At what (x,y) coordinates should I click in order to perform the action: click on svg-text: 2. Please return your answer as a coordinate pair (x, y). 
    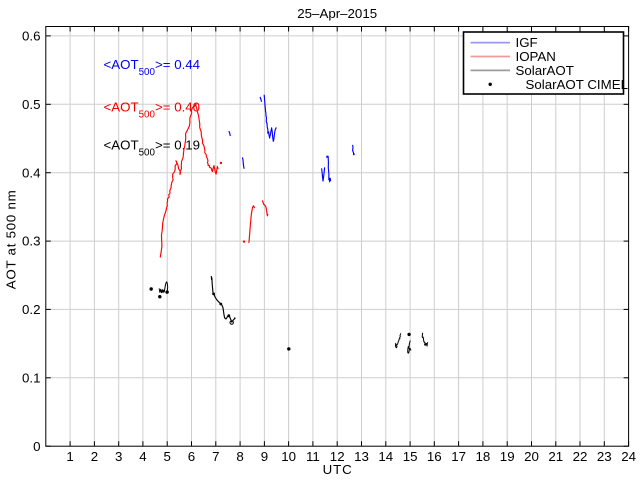
    Looking at the image, I should click on (94, 456).